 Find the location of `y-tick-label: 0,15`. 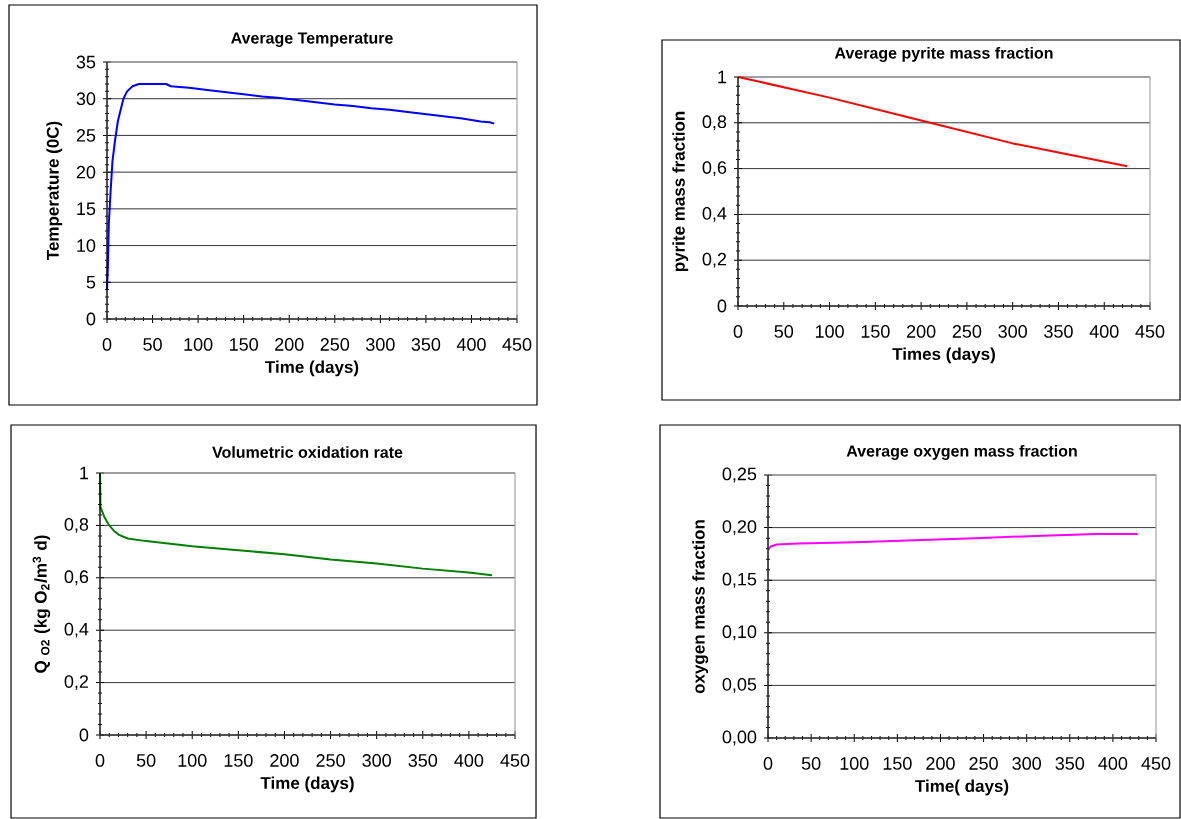

y-tick-label: 0,15 is located at coordinates (739, 580).